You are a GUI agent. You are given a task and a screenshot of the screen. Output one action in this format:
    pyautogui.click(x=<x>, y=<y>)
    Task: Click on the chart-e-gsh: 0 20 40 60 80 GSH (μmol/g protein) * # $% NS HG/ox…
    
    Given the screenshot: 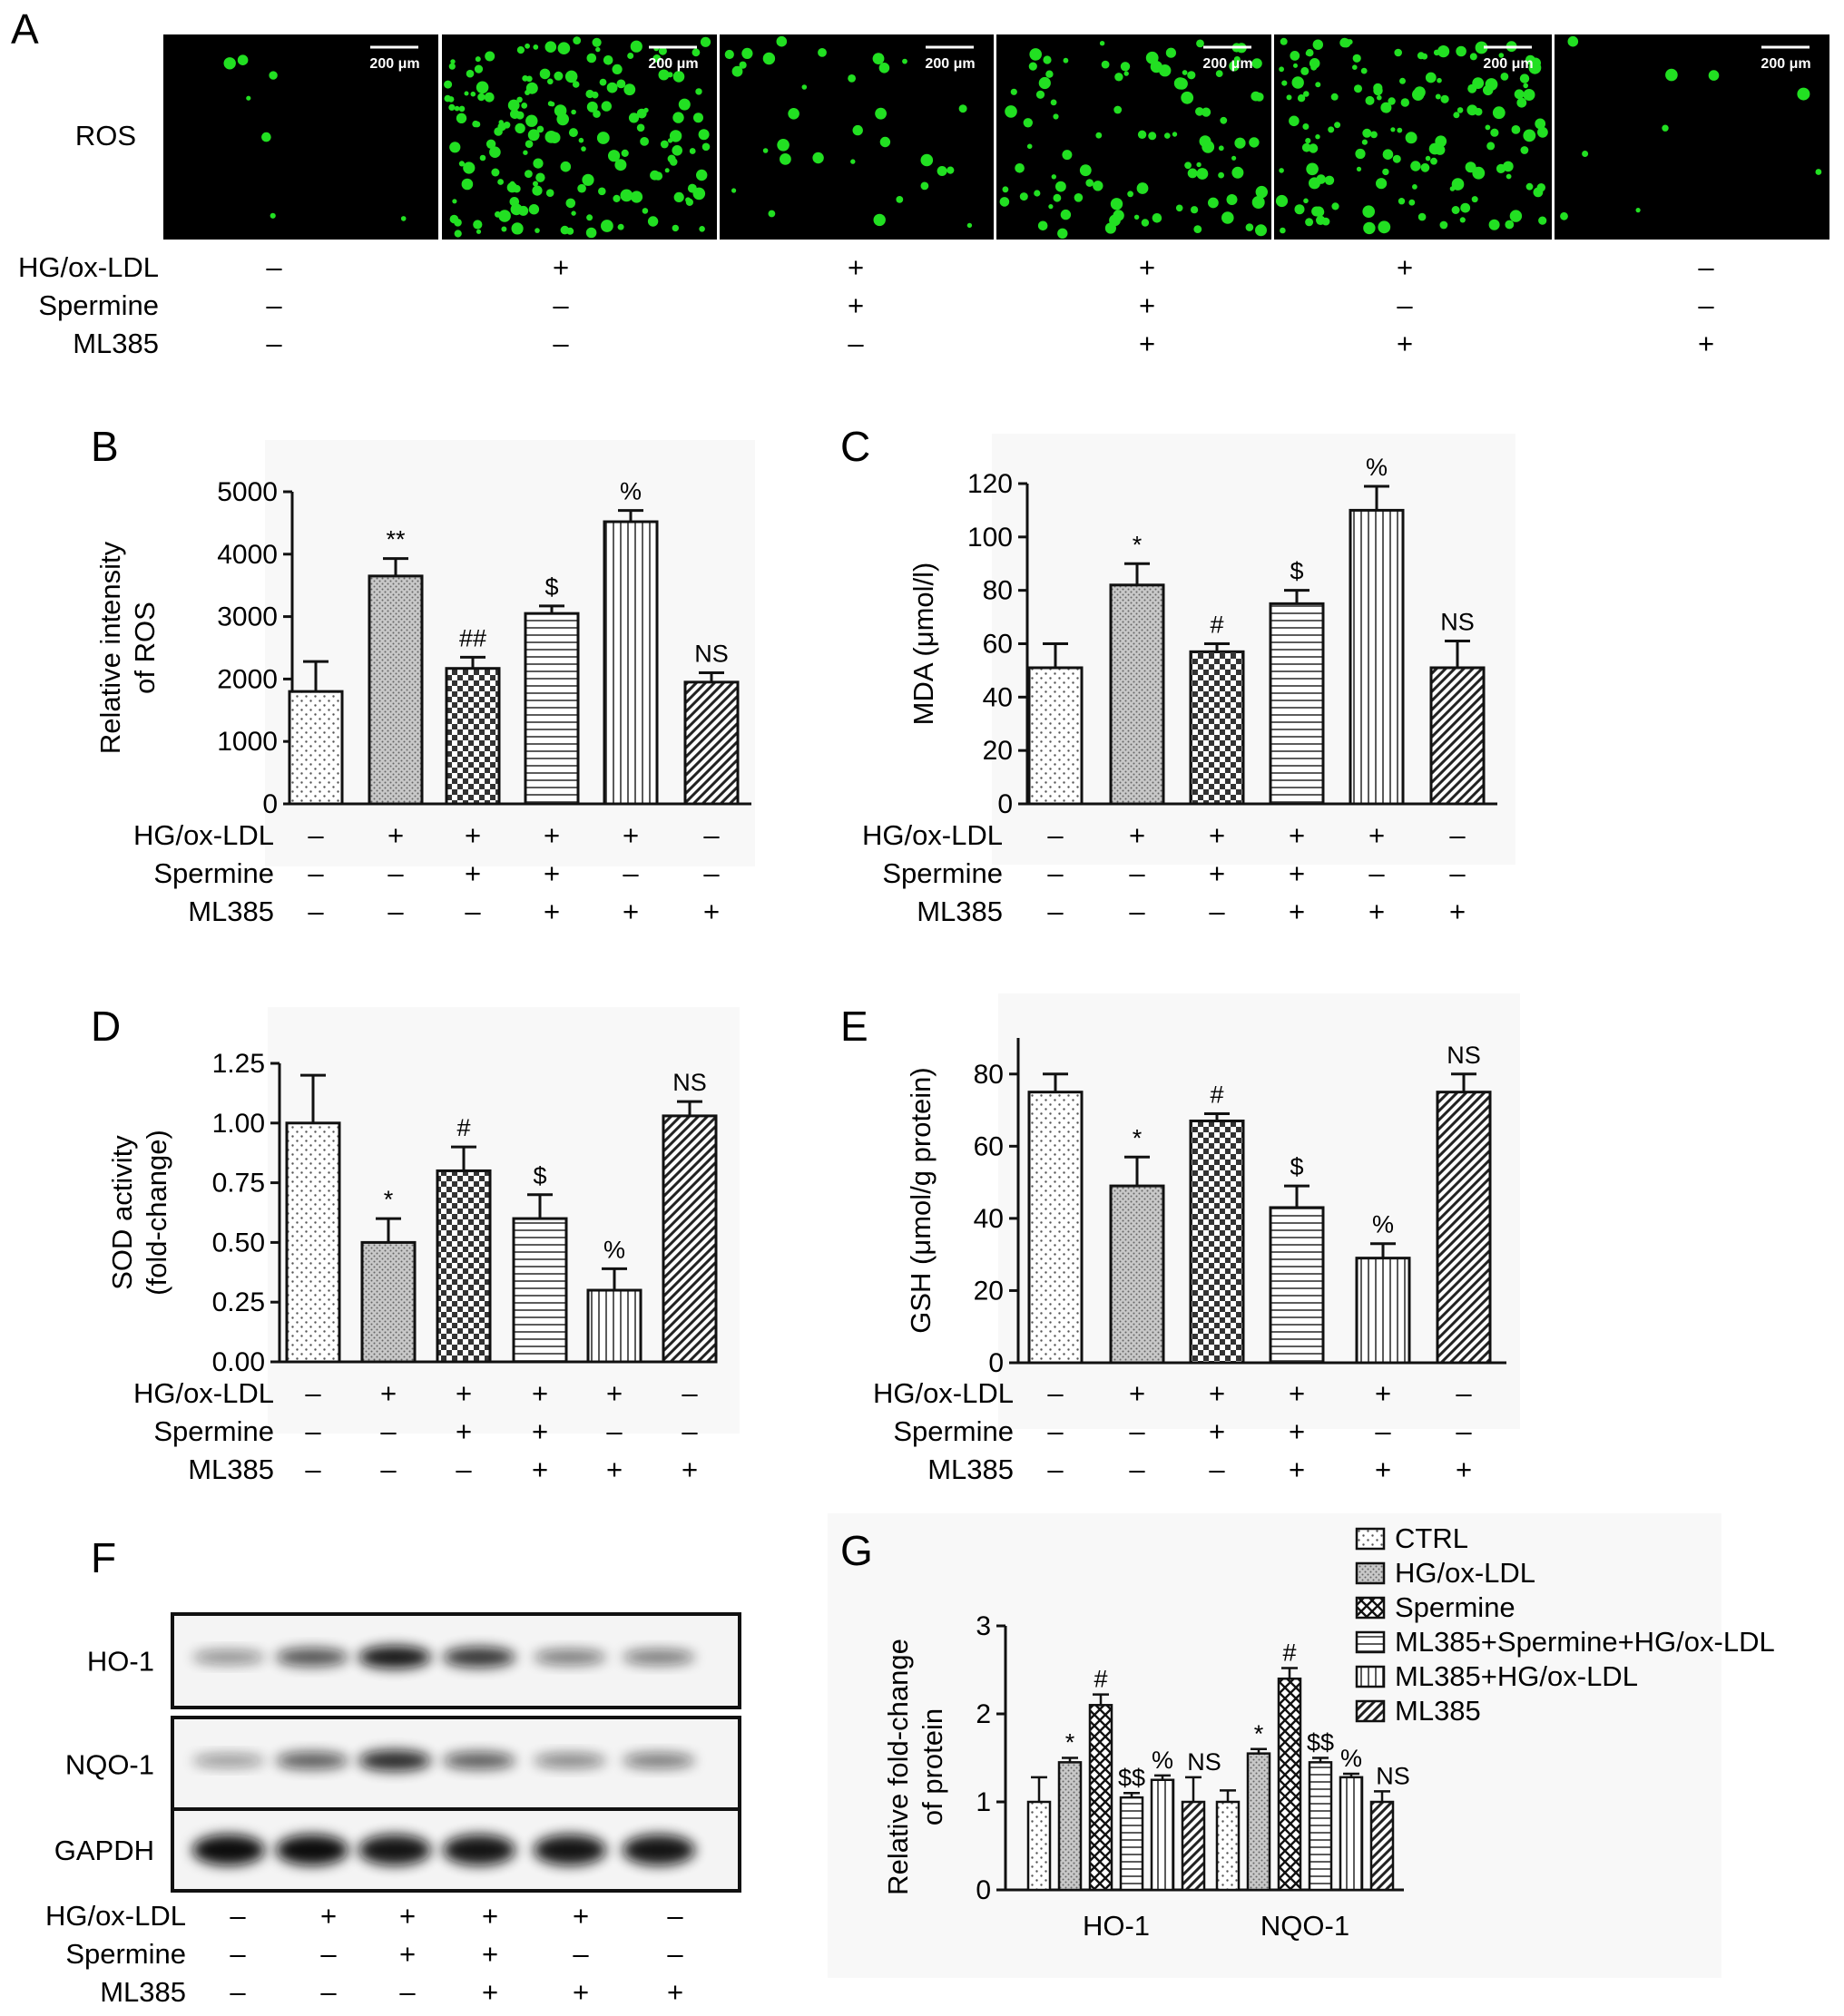 What is the action you would take?
    pyautogui.click(x=1189, y=1261)
    